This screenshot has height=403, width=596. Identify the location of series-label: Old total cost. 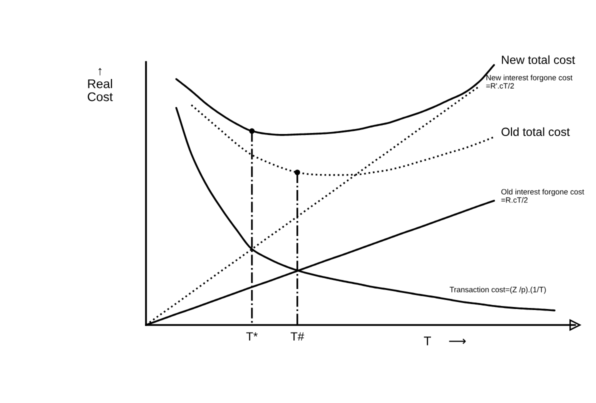
(536, 131).